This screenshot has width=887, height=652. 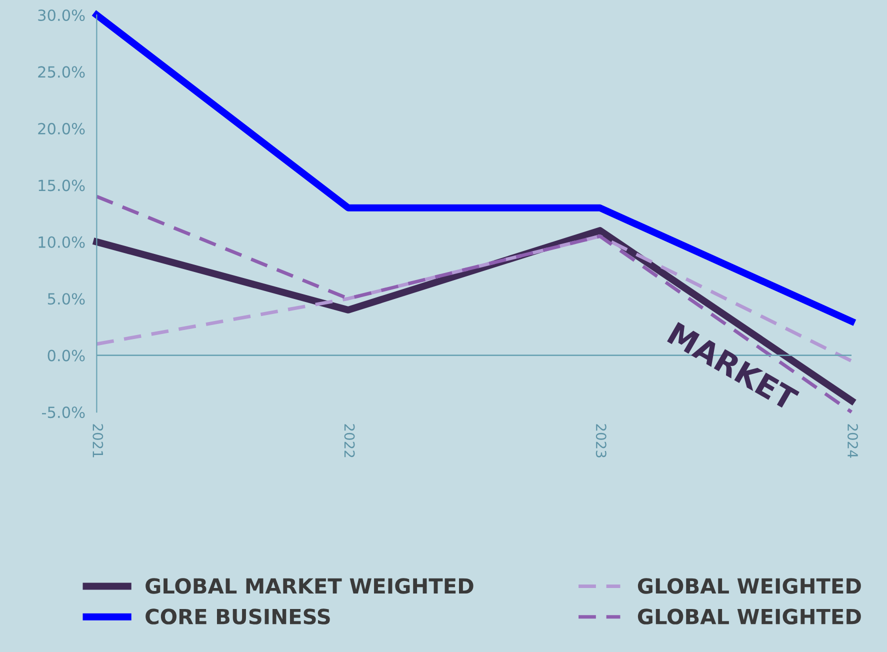 I want to click on x-tick-label: 2023, so click(x=601, y=441).